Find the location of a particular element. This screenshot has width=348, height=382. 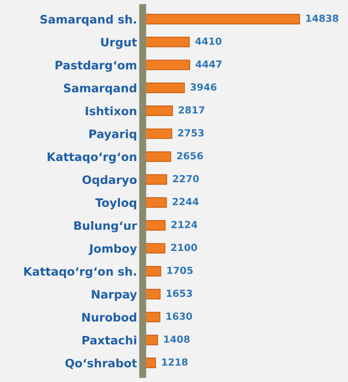

y-tick-label: Paxtachi is located at coordinates (109, 340).